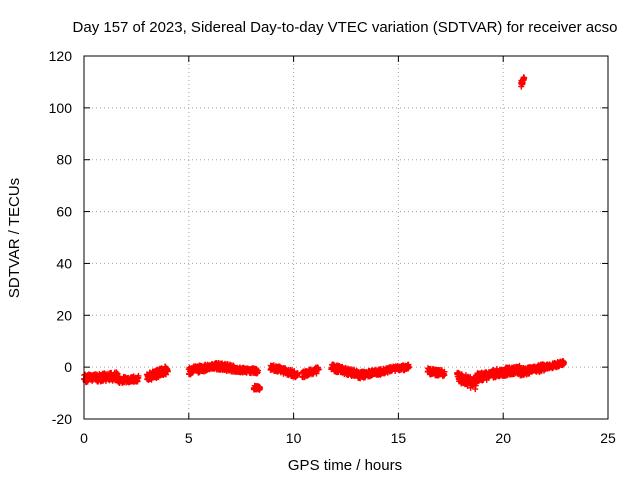 Image resolution: width=640 pixels, height=480 pixels. What do you see at coordinates (14, 238) in the screenshot?
I see `y-axis-label: SDTVAR / TECUs` at bounding box center [14, 238].